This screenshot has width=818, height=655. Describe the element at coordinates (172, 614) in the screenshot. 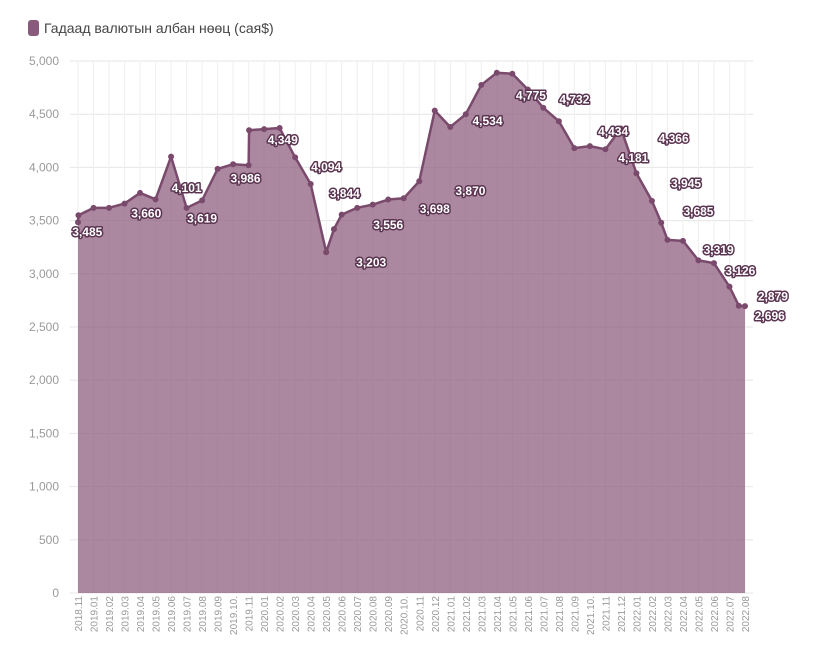

I see `x-tick-label: 2019.06` at that location.